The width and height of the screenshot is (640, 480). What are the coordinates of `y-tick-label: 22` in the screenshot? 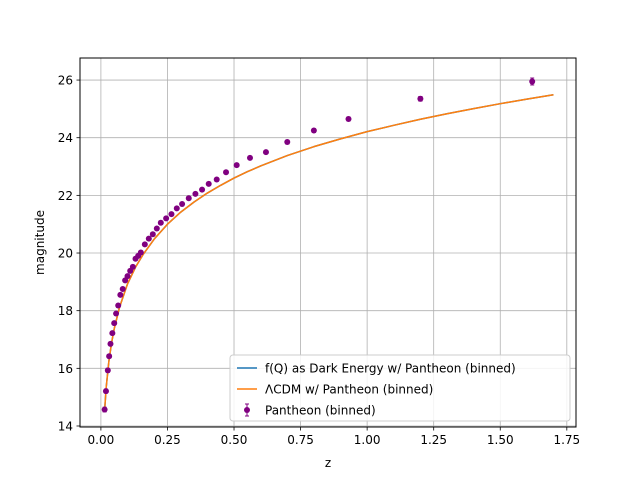 It's located at (65, 196).